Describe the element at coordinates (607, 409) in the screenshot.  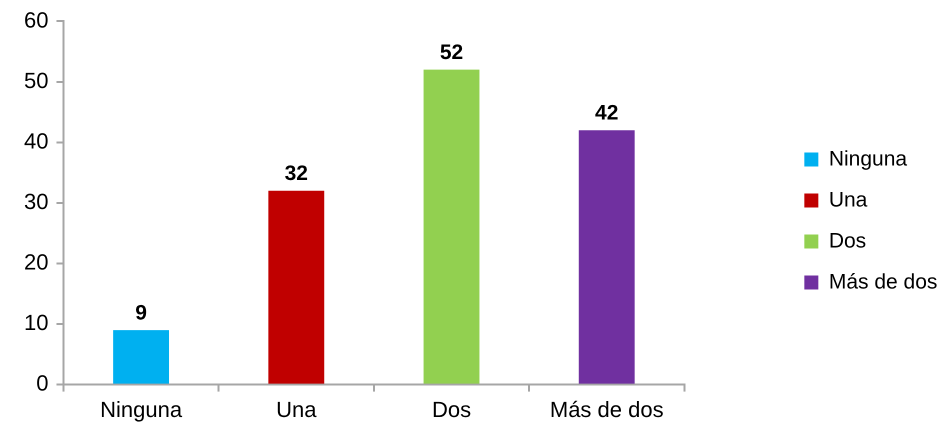
I see `x-tick-label: Más de dos` at that location.